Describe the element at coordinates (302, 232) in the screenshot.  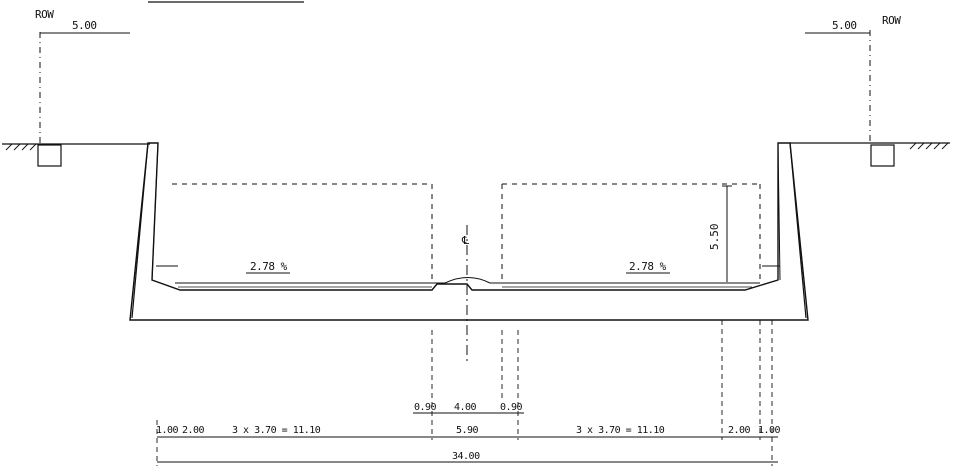
I see `clearance-envelope-left` at that location.